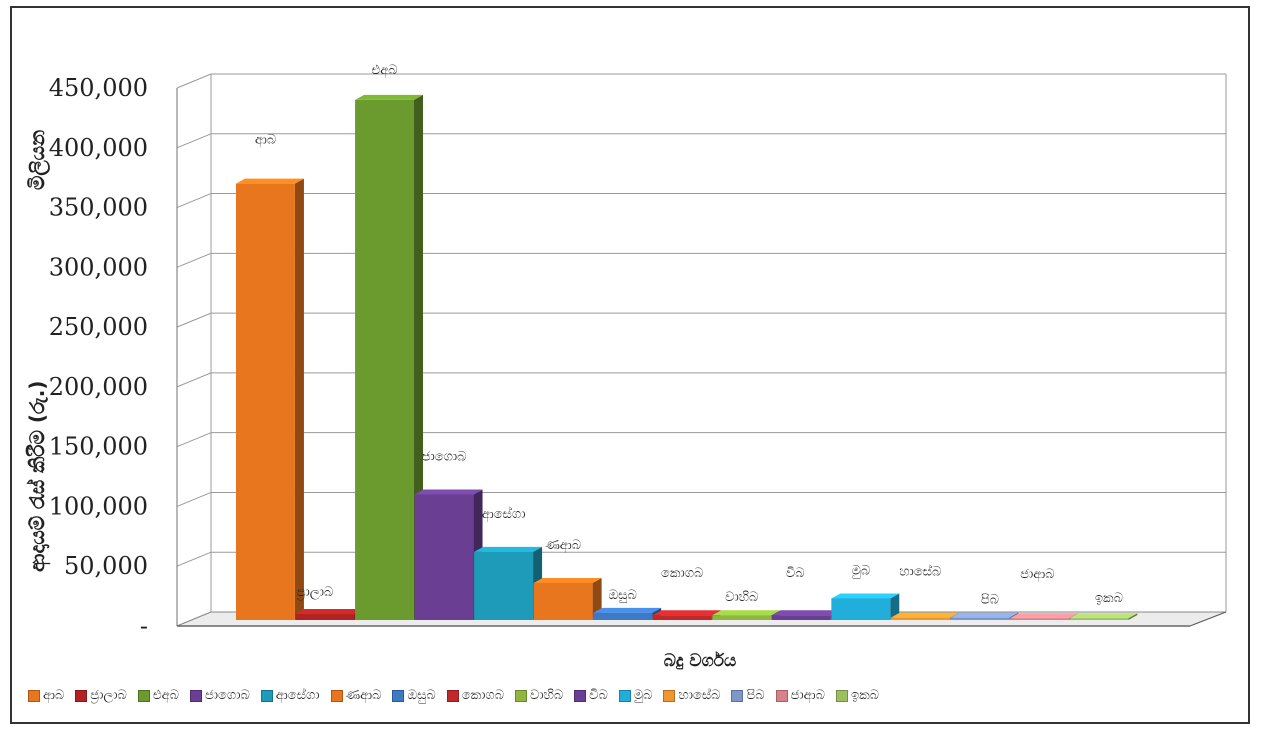 The height and width of the screenshot is (733, 1261). What do you see at coordinates (158, 695) in the screenshot?
I see `legend-item: එඅබ` at bounding box center [158, 695].